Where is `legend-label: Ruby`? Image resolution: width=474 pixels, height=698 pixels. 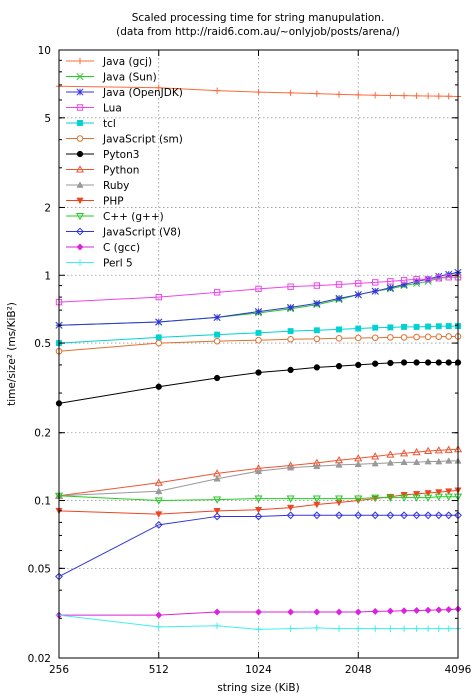 legend-label: Ruby is located at coordinates (116, 186).